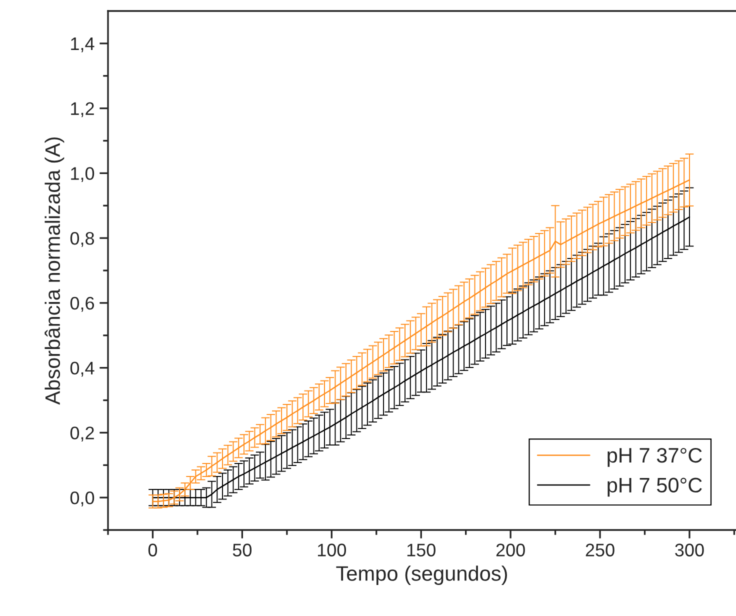 Image resolution: width=736 pixels, height=616 pixels. What do you see at coordinates (421, 550) in the screenshot?
I see `x-tick-label: 150` at bounding box center [421, 550].